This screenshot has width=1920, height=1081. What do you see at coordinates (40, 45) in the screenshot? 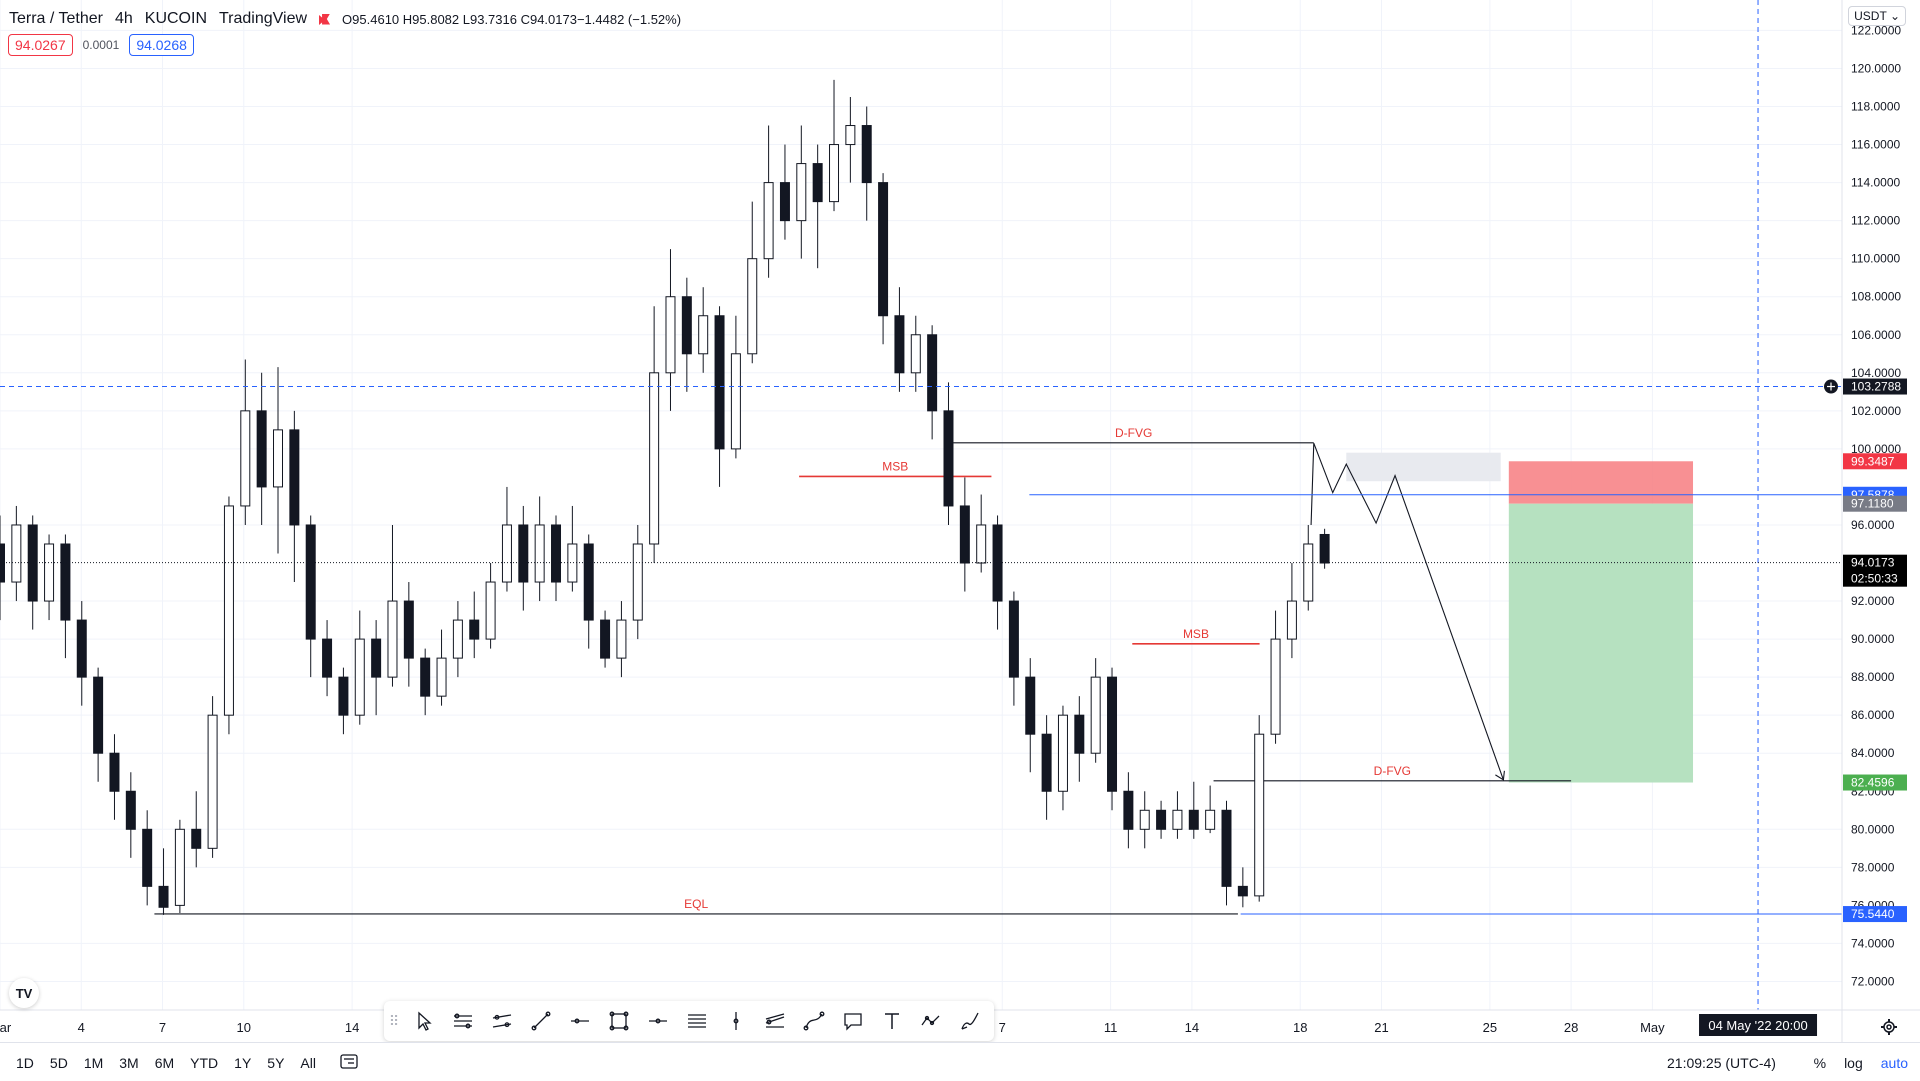
I see `sell-button: 94.0267` at bounding box center [40, 45].